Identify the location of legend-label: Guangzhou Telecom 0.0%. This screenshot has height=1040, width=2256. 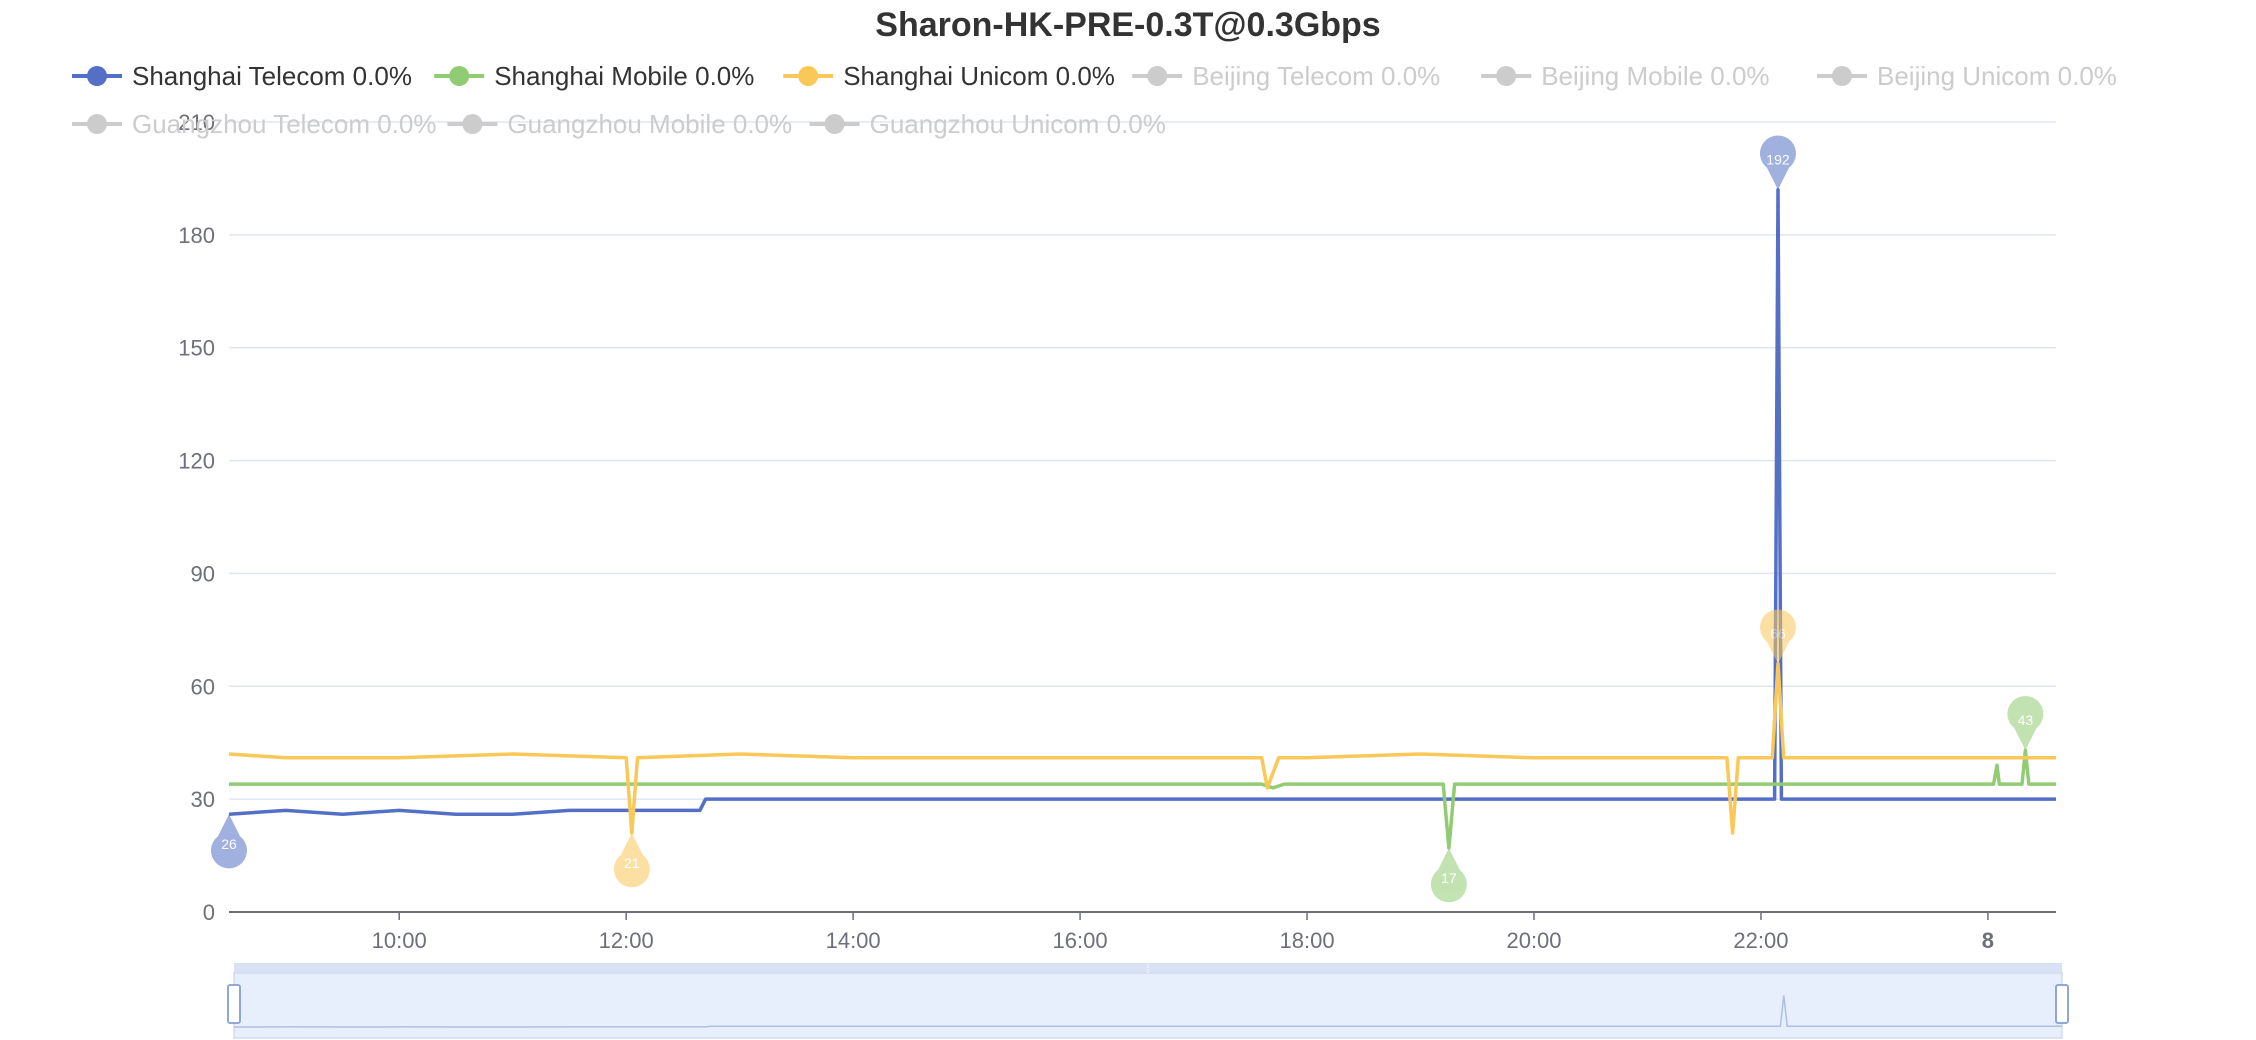
(284, 124).